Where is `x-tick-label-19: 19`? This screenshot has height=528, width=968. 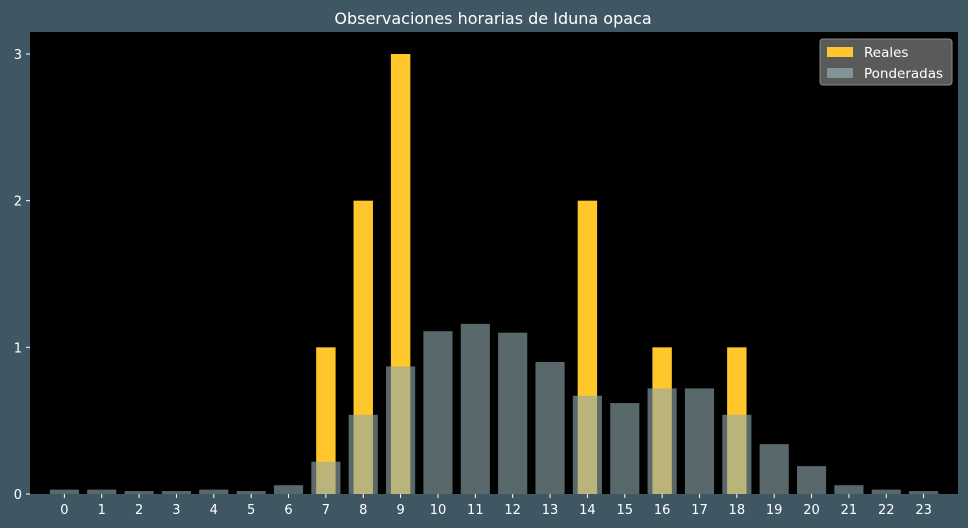
x-tick-label-19: 19 is located at coordinates (774, 510).